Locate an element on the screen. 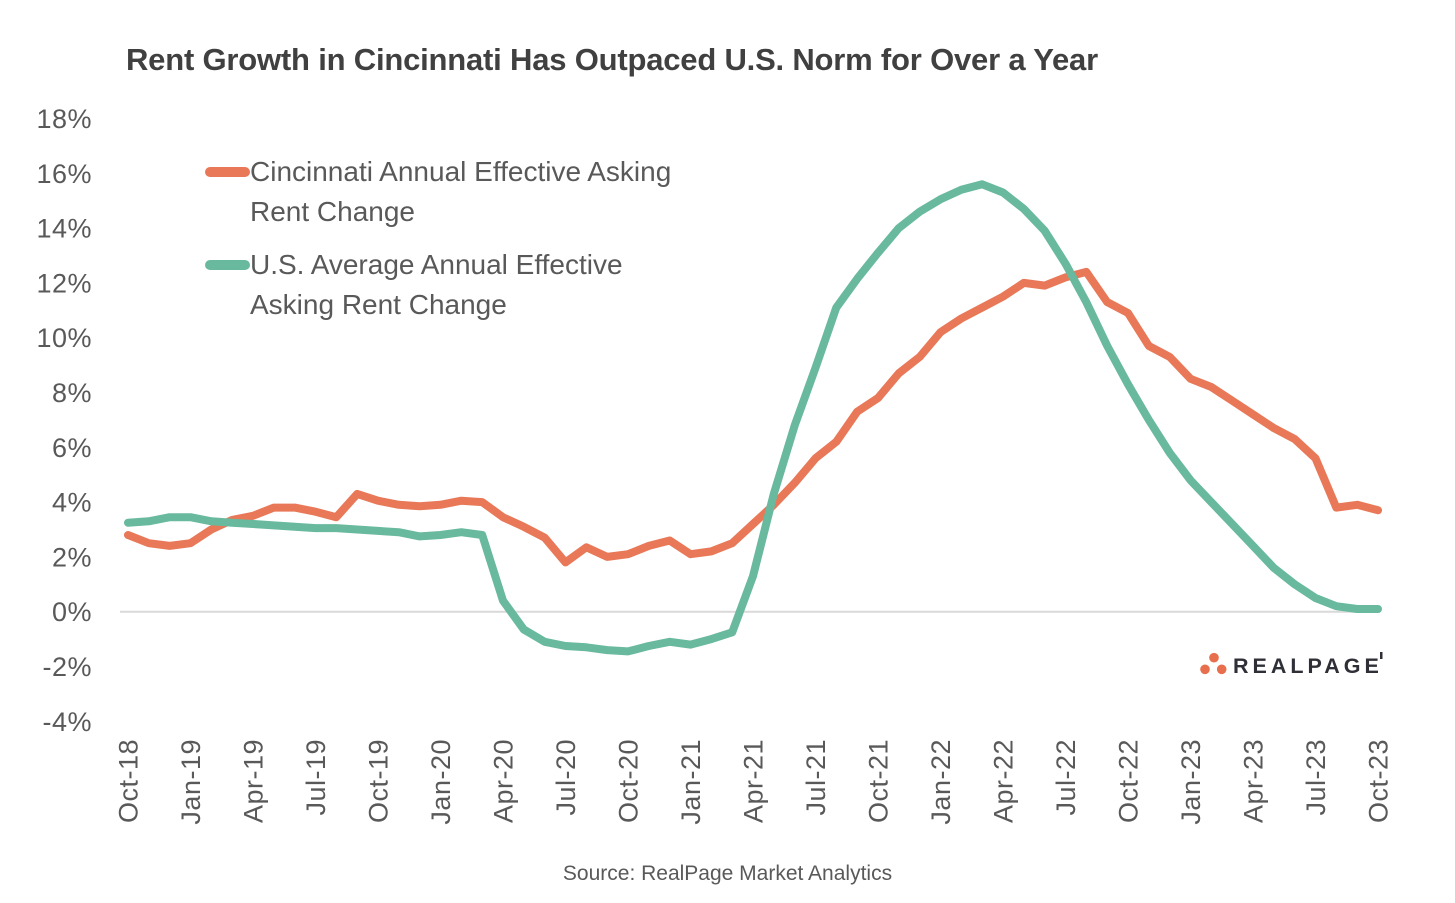  x-tick-label: Oct-23 is located at coordinates (1378, 781).